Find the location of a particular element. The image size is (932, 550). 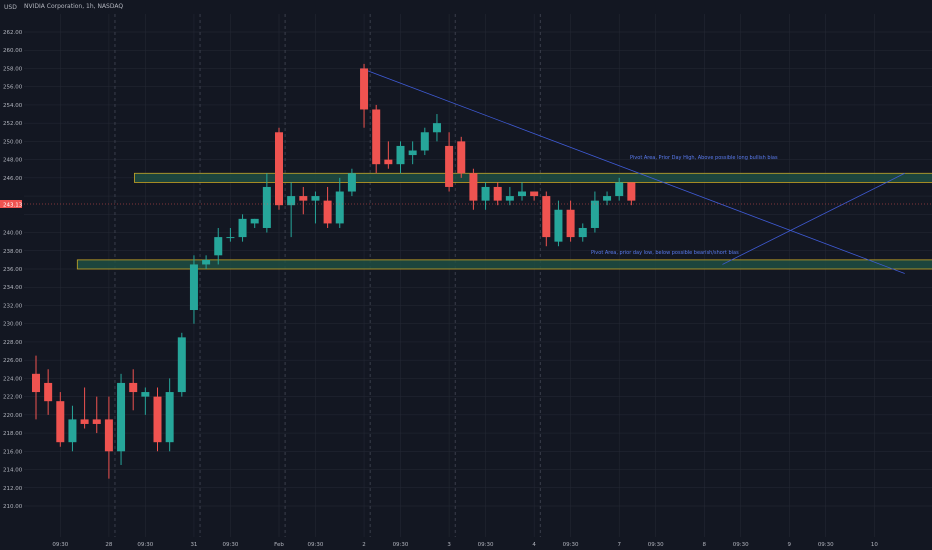

x-tick-label: 4 is located at coordinates (534, 545).